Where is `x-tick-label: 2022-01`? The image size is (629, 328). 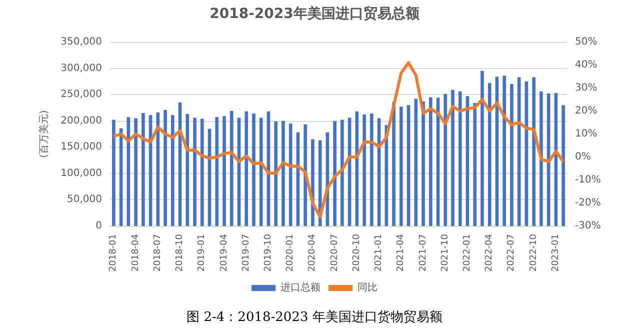
x-tick-label: 2022-01 is located at coordinates (467, 253).